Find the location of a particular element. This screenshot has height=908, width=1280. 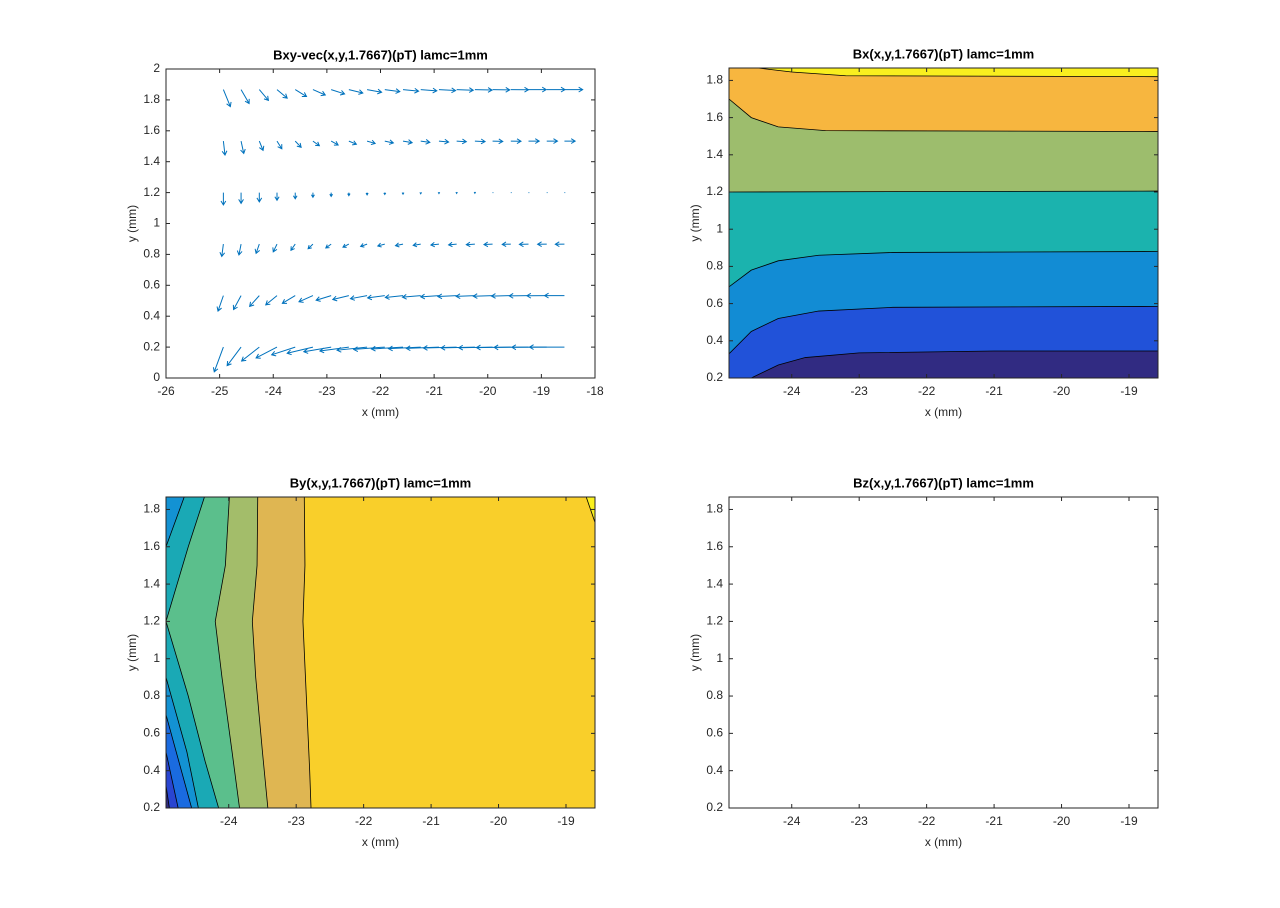

y-tick-label: 1.2 is located at coordinates (151, 621).